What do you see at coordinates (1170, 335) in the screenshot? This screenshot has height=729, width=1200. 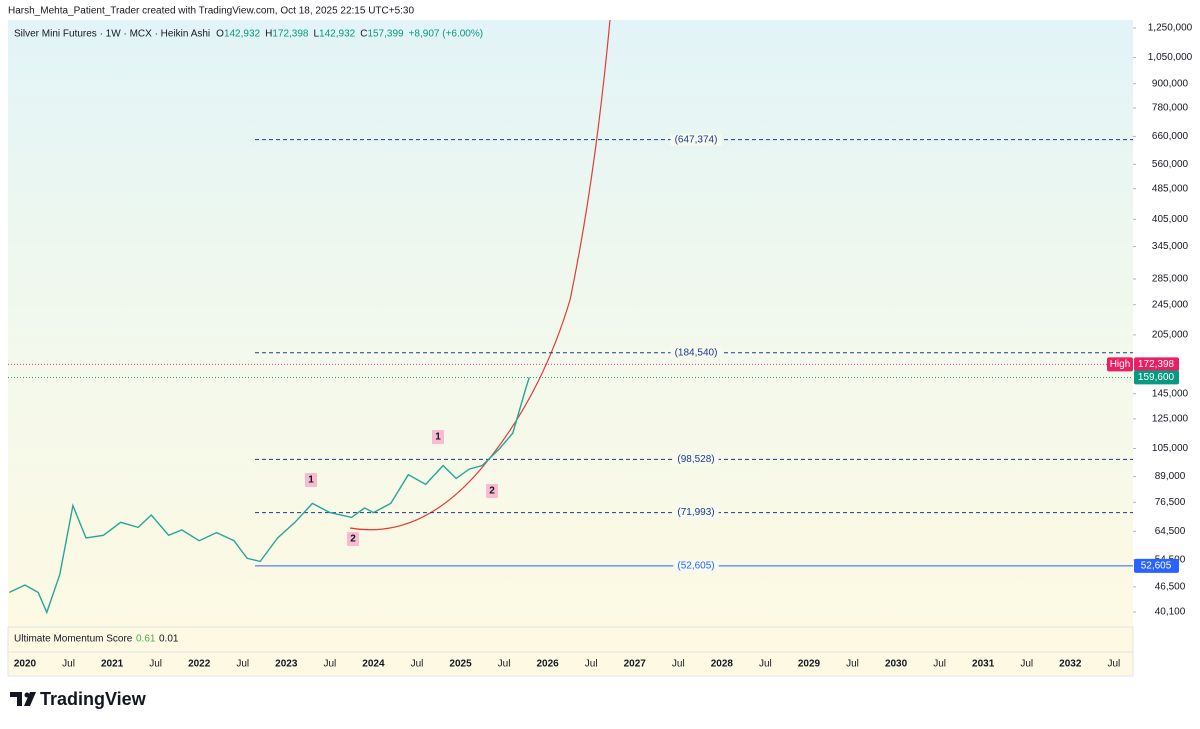 I see `y-tick-label: 205,000` at bounding box center [1170, 335].